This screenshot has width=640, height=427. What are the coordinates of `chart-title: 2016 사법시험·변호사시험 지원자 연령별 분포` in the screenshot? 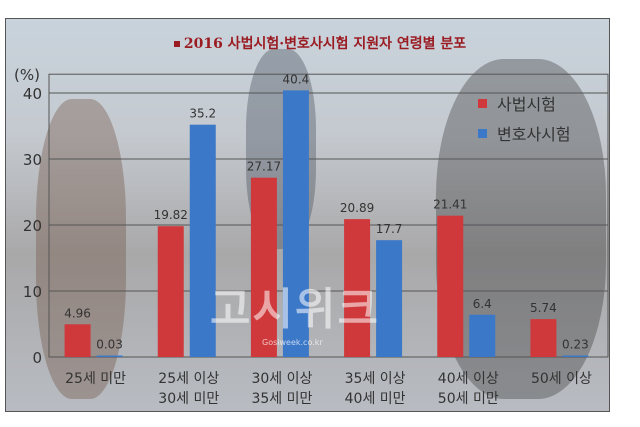 It's located at (320, 43).